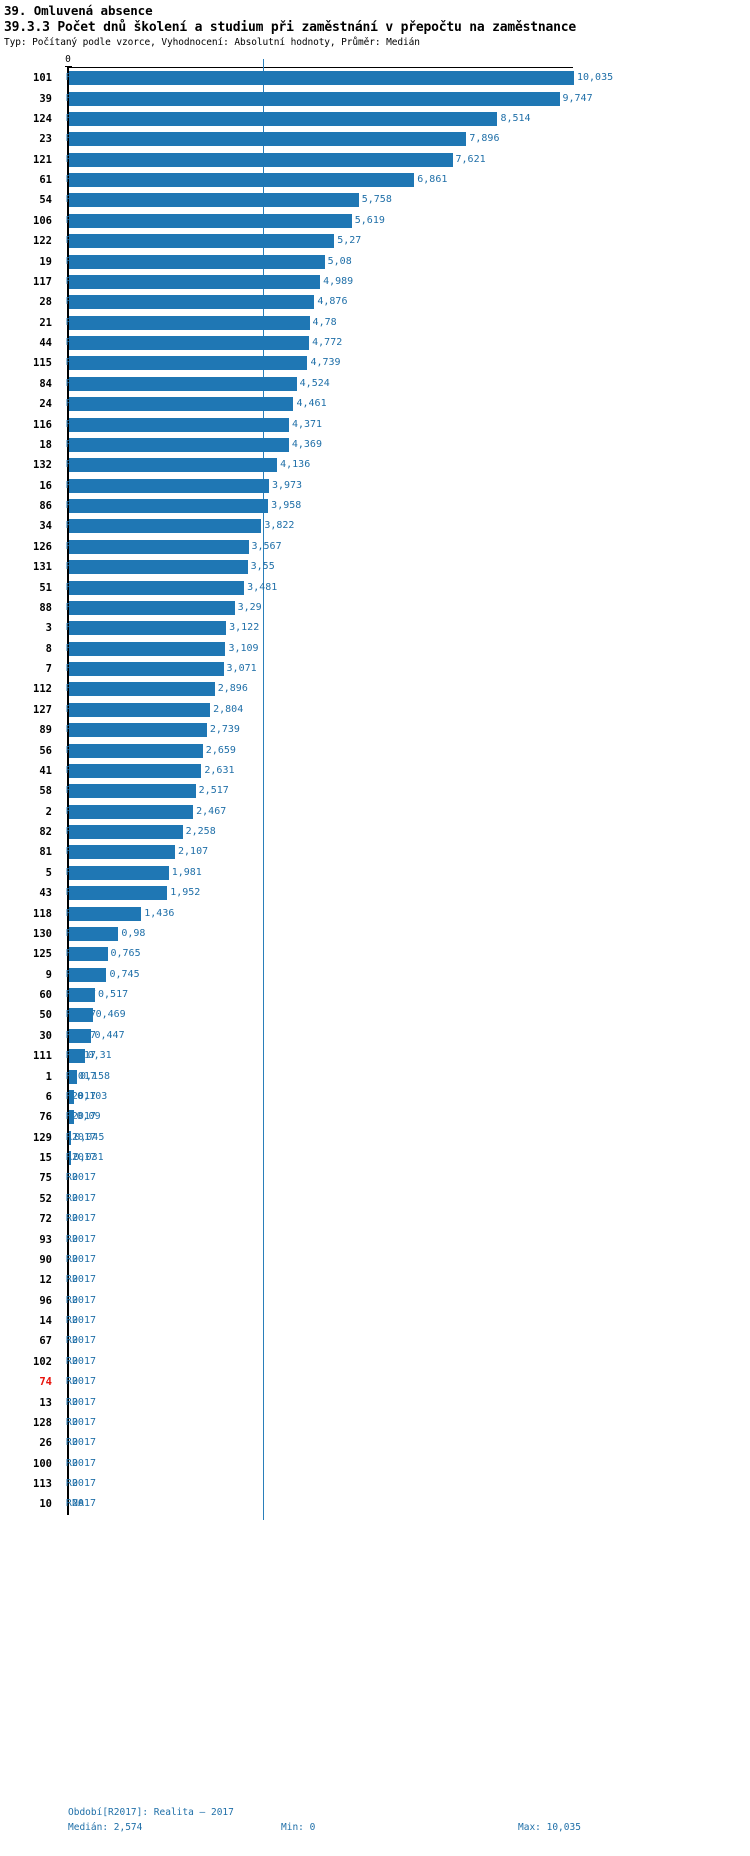  Describe the element at coordinates (375, 424) in the screenshot. I see `table-row: 116R20174,371` at that location.